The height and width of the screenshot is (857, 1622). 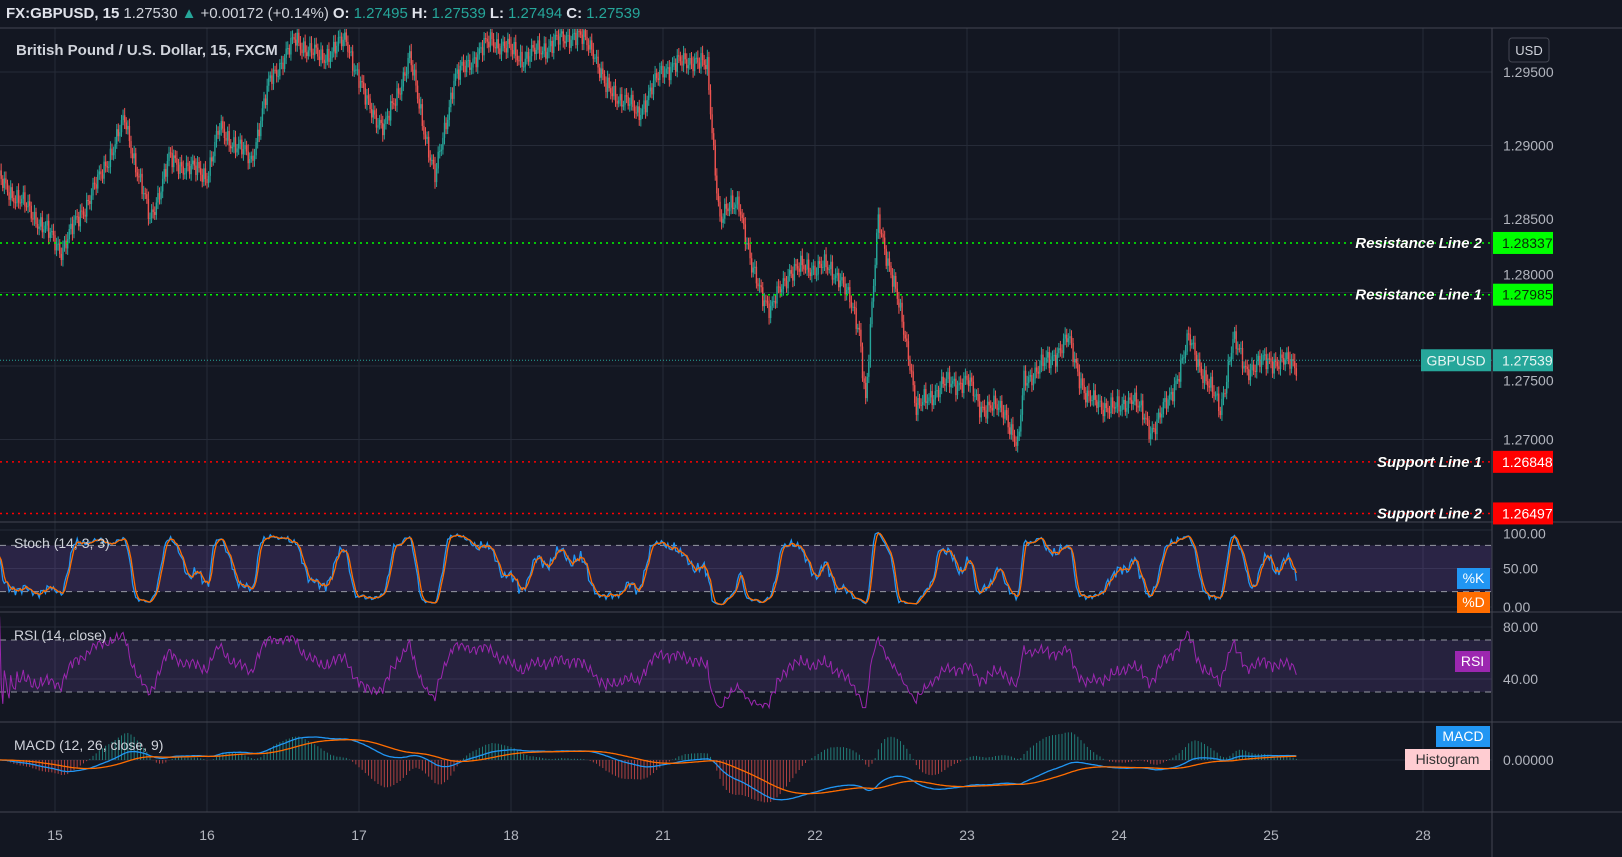 What do you see at coordinates (648, 767) in the screenshot?
I see `macd-signal-line` at bounding box center [648, 767].